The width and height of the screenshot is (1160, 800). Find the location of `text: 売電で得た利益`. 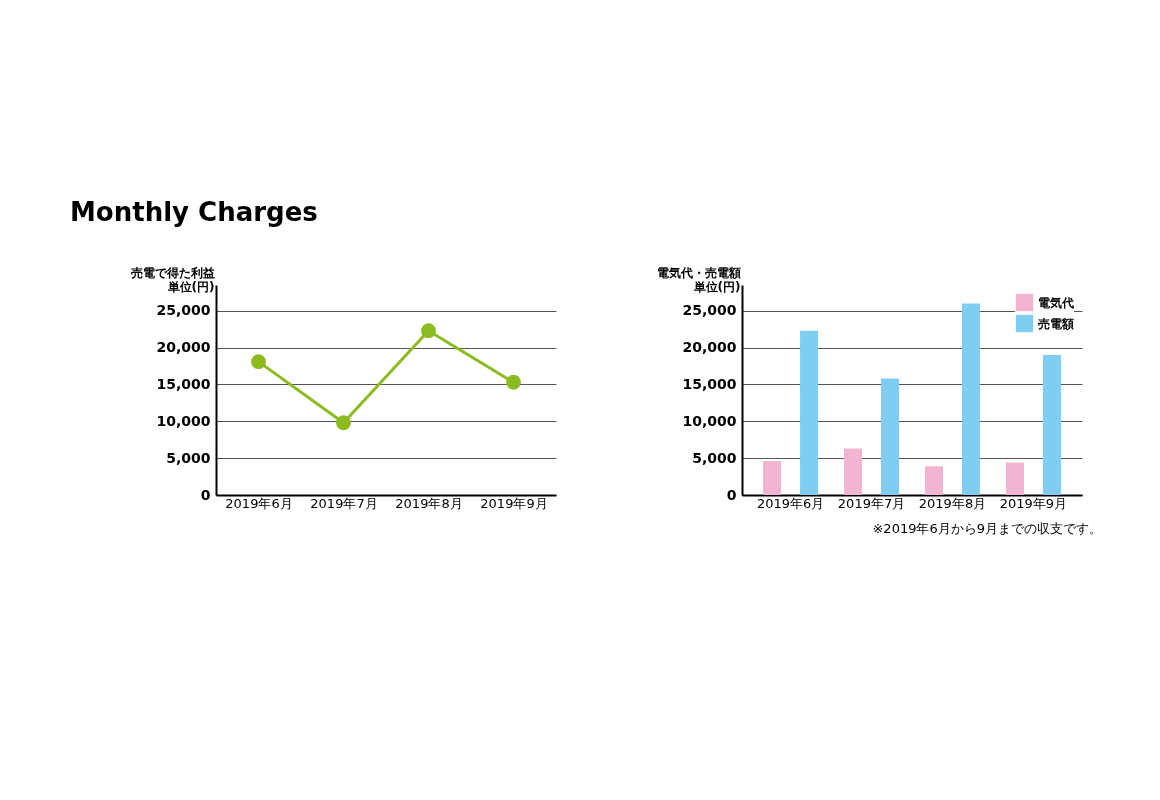

text: 売電で得た利益 is located at coordinates (172, 272).